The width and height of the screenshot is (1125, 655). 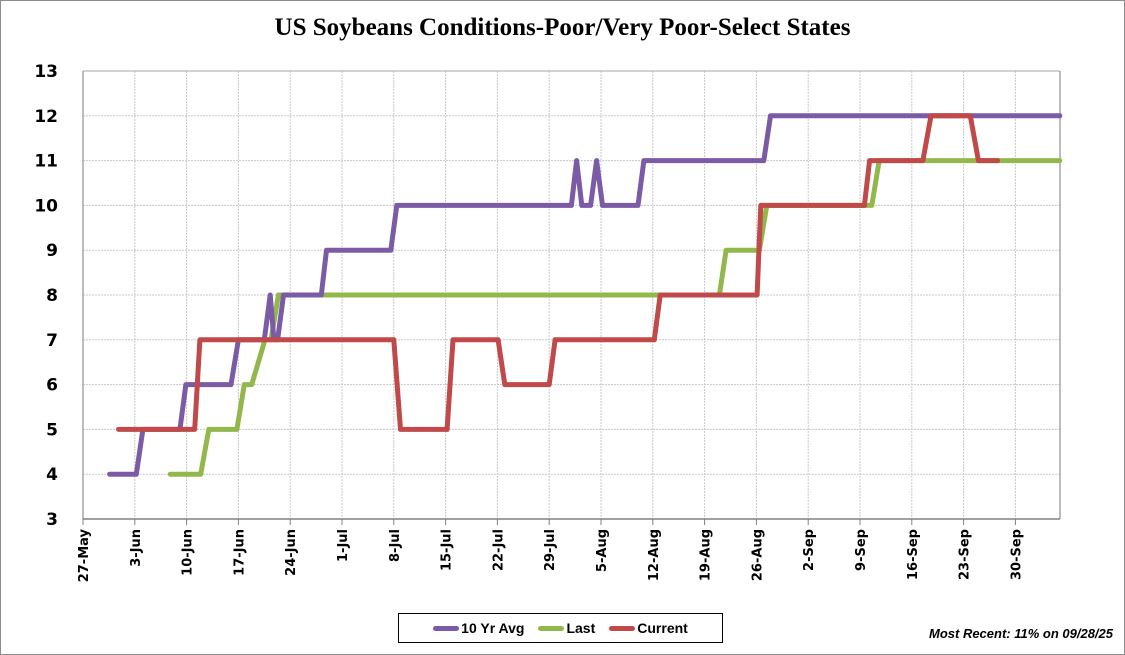 What do you see at coordinates (291, 552) in the screenshot?
I see `x-tick-label: 24-Jun` at bounding box center [291, 552].